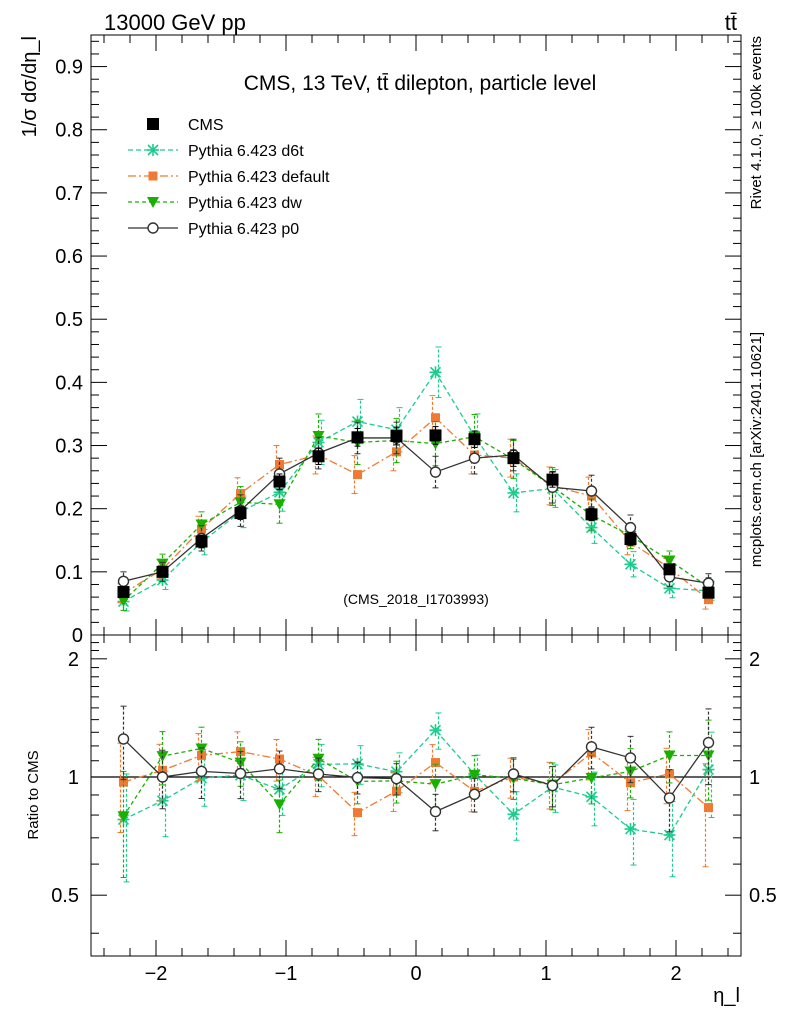 This screenshot has height=1024, width=786. I want to click on ratio-tick-label-right: 2, so click(754, 660).